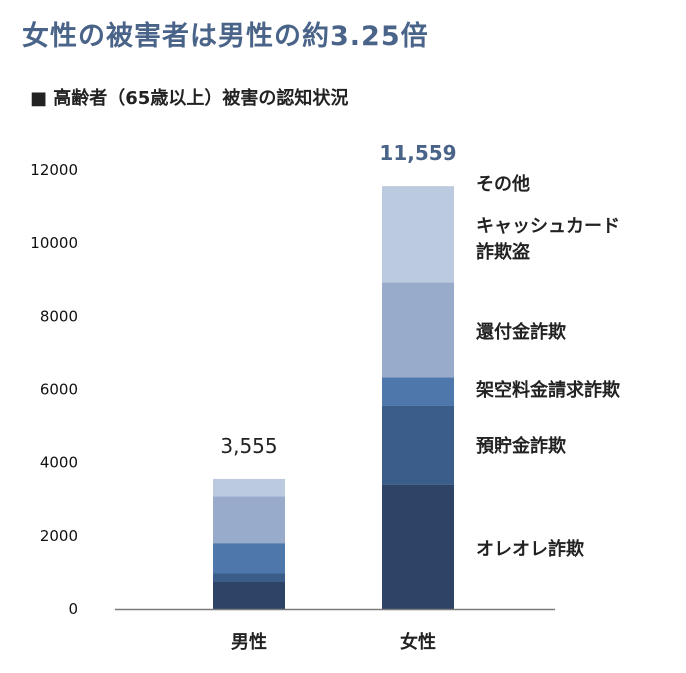 The width and height of the screenshot is (686, 673). I want to click on series-label: オレオレ詐欺, so click(530, 549).